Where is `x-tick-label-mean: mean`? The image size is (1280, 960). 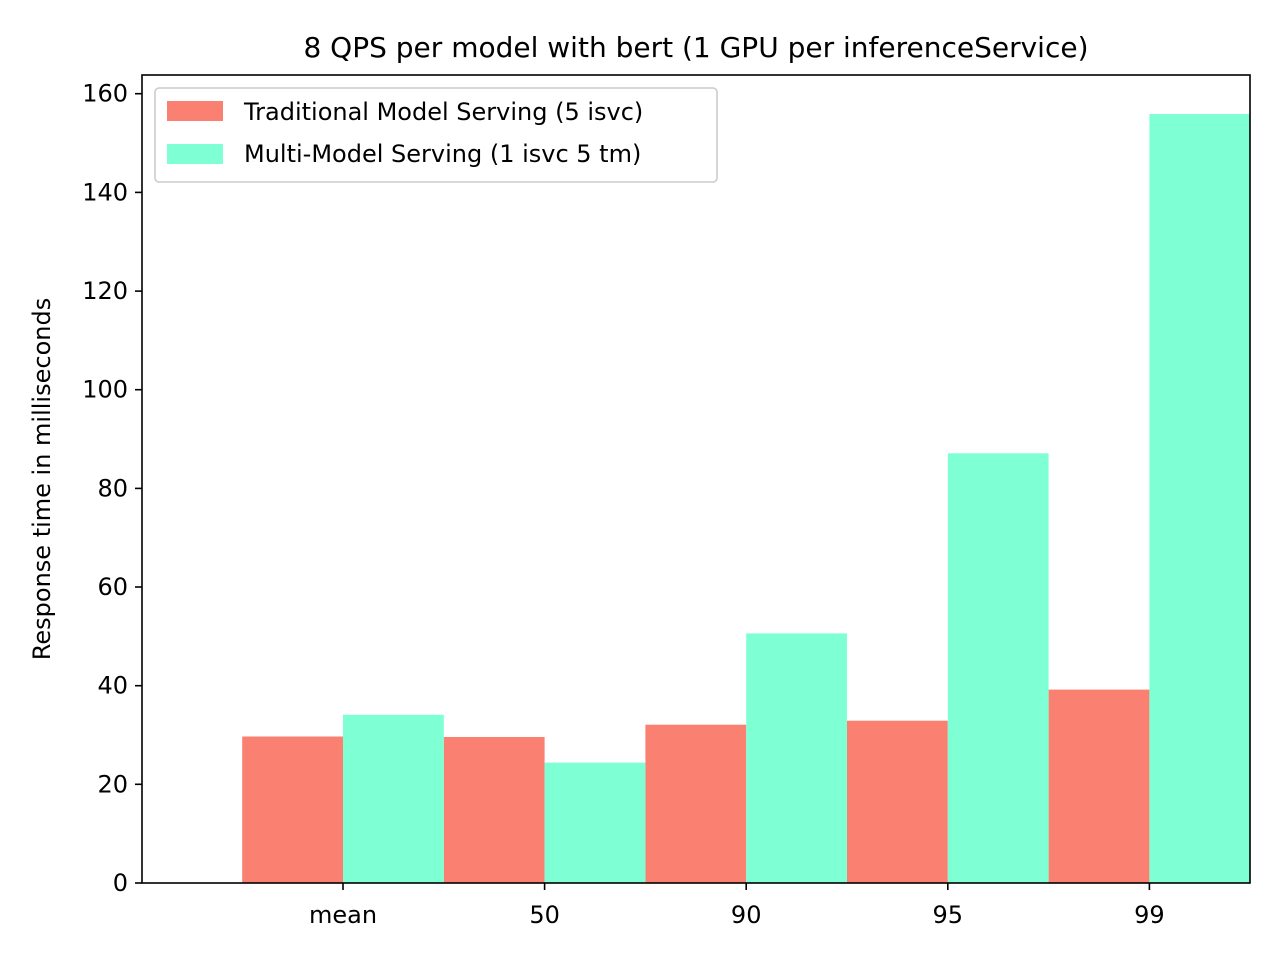
x-tick-label-mean: mean is located at coordinates (343, 915).